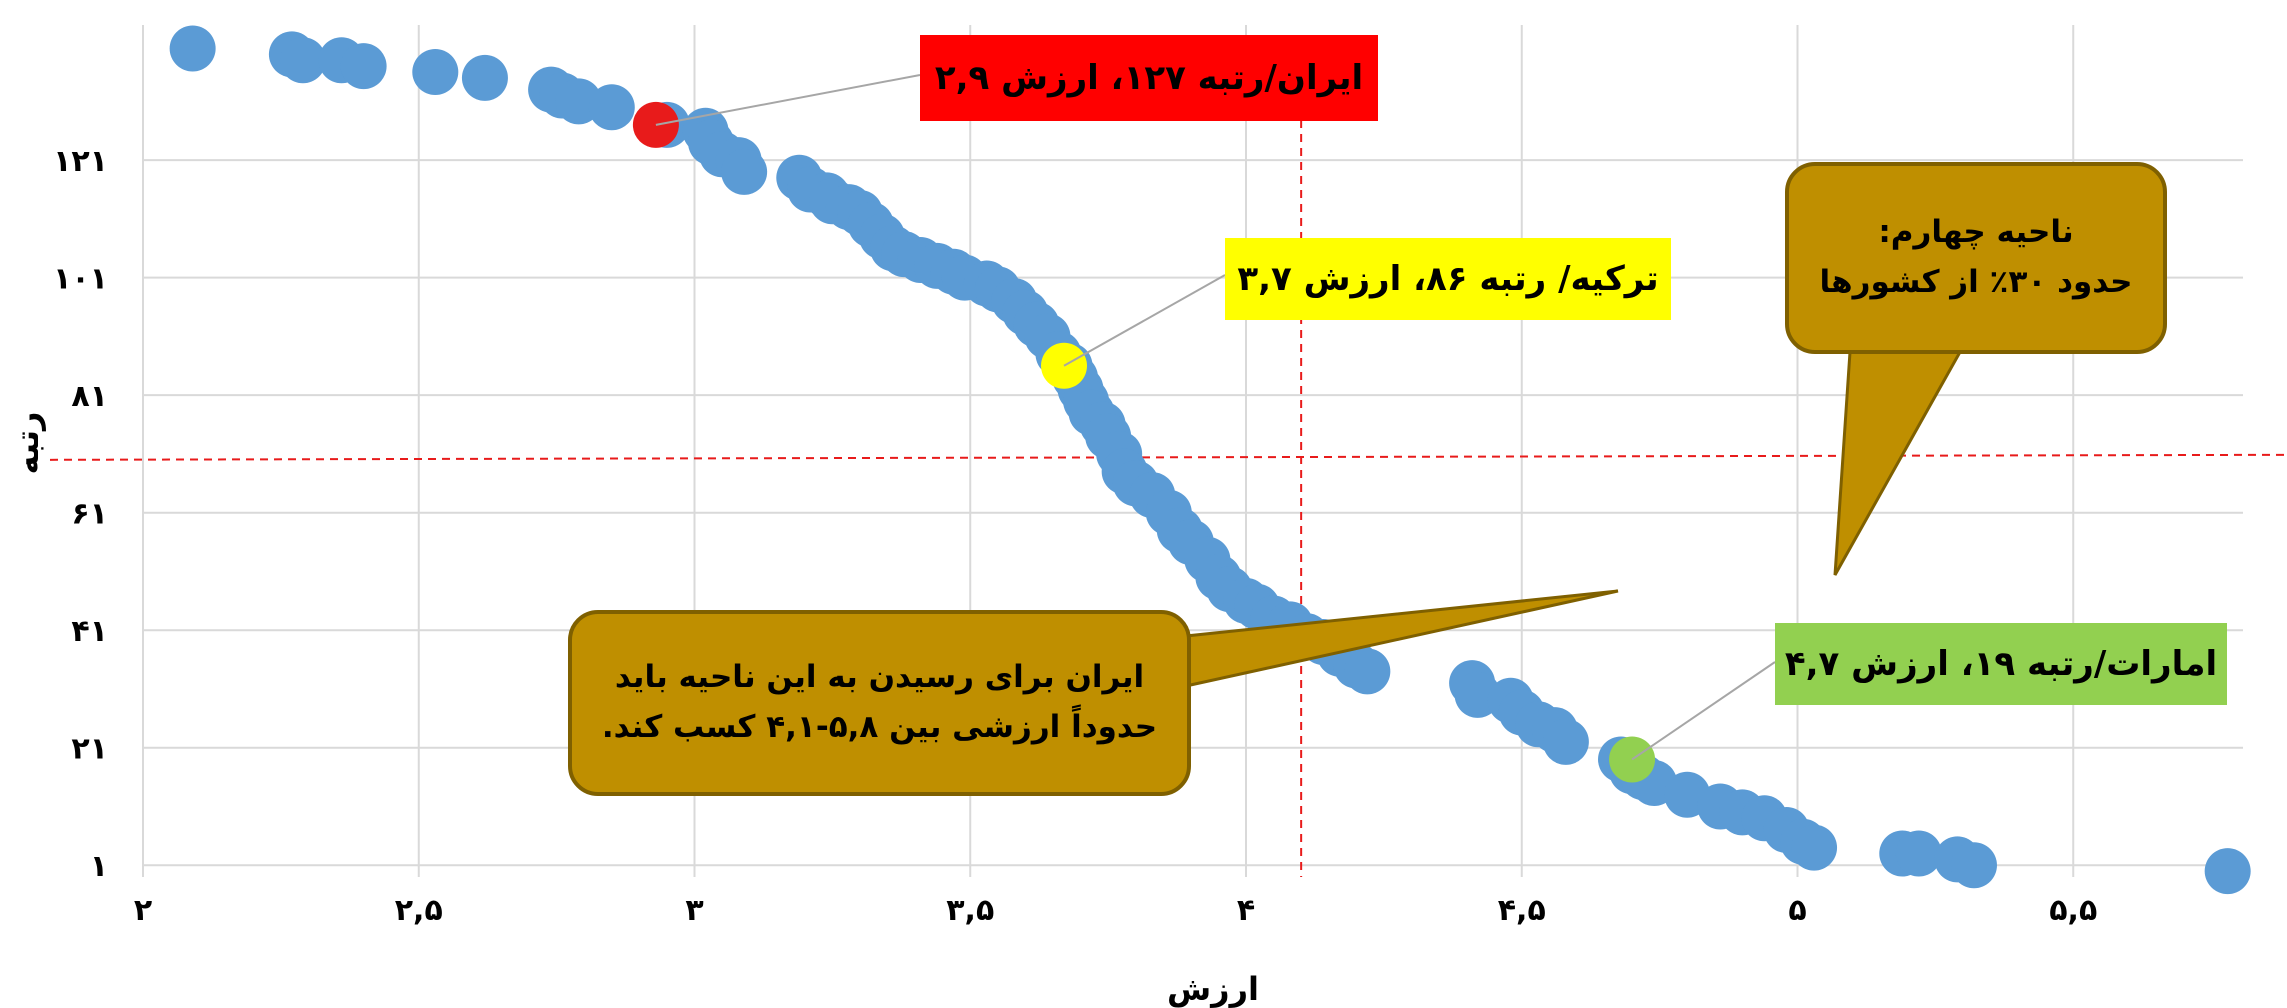 Image resolution: width=2287 pixels, height=1008 pixels. I want to click on horizontal-reference-line, so click(1167, 457).